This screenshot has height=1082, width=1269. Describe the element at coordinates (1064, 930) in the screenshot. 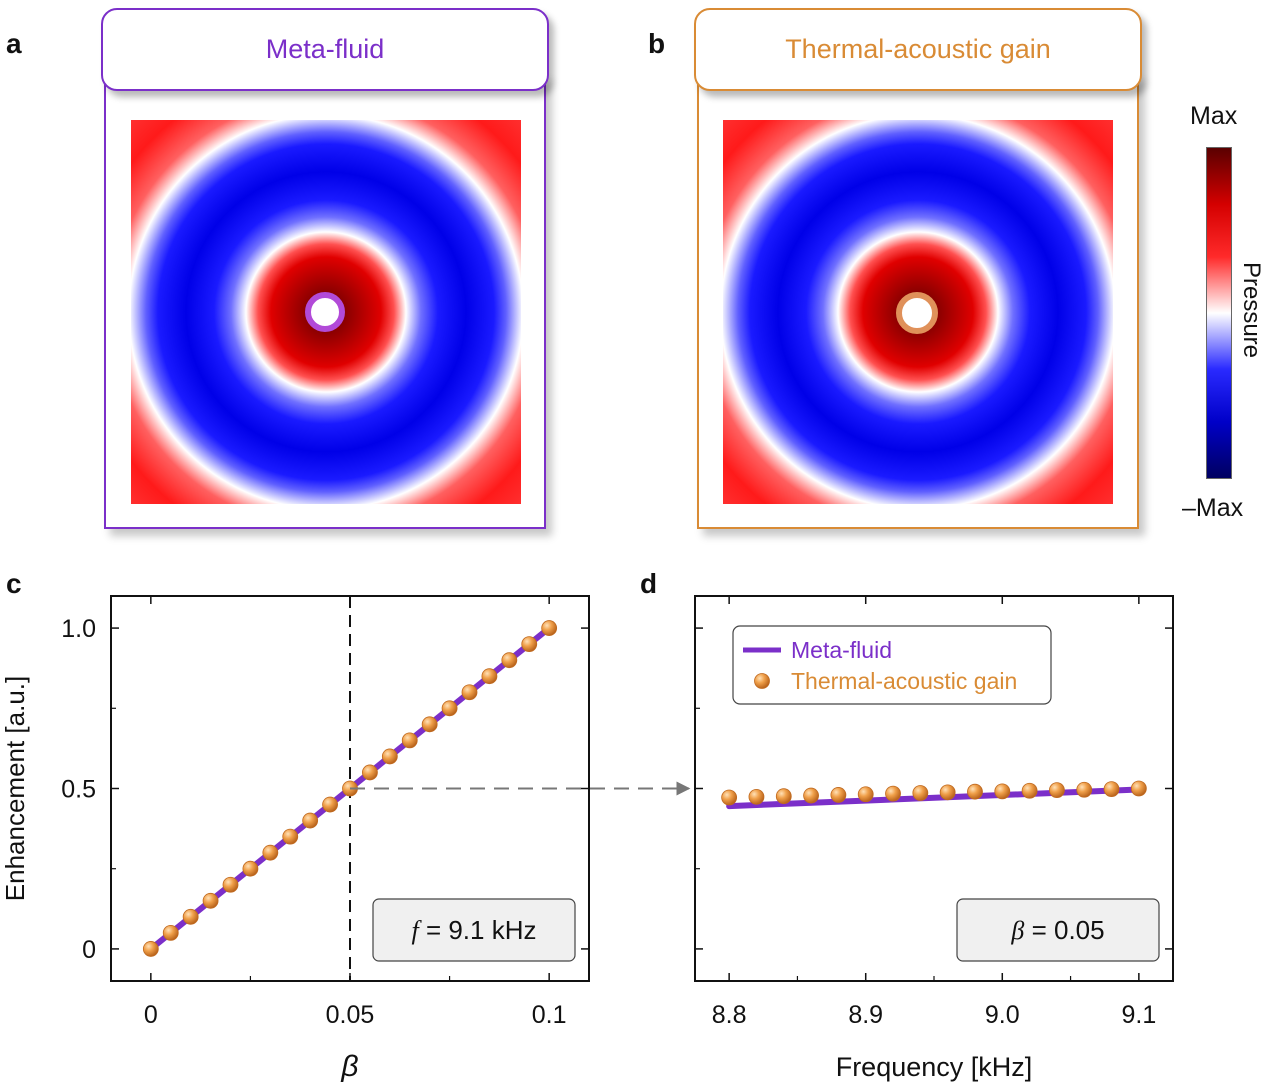

I see `annotation-value: = 0.05` at that location.